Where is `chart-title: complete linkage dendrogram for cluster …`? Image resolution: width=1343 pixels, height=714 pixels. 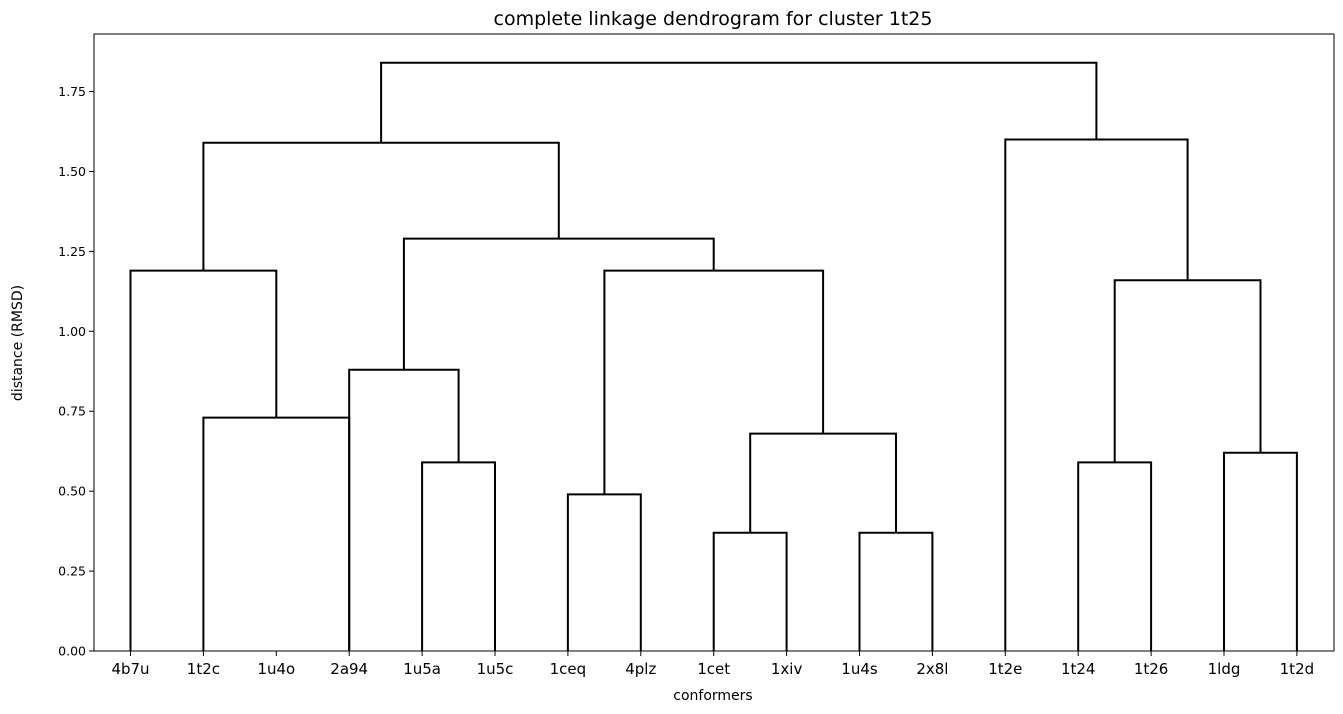 chart-title: complete linkage dendrogram for cluster … is located at coordinates (713, 19).